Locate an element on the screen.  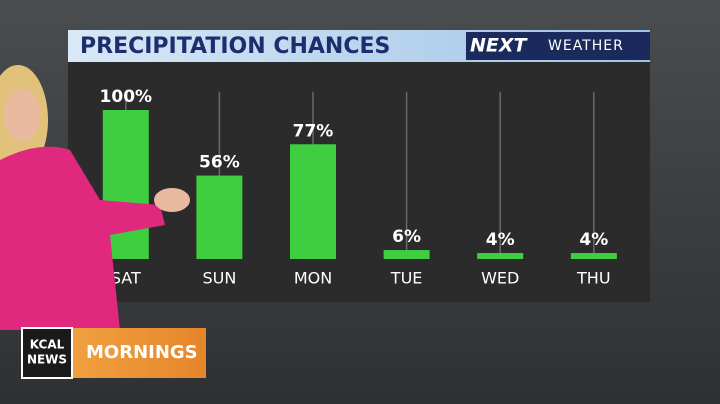
value-label: 100% is located at coordinates (126, 97).